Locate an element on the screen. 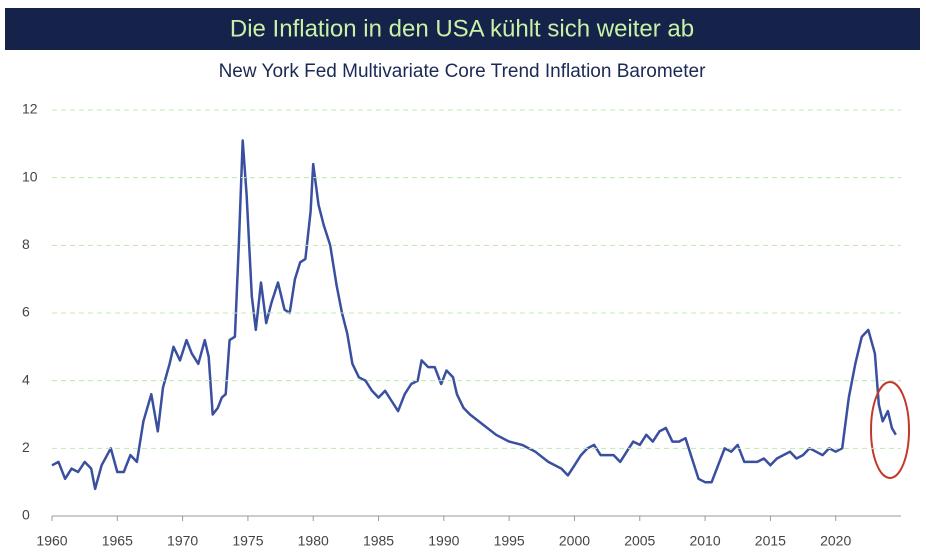  x-tick-label: 2010 is located at coordinates (704, 541).